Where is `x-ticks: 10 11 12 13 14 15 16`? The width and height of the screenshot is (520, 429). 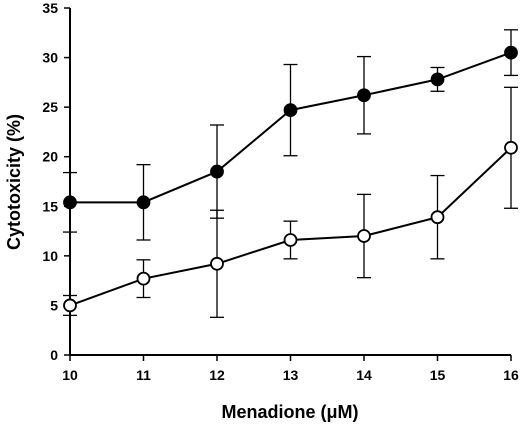
x-ticks: 10 11 12 13 14 15 16 is located at coordinates (290, 369).